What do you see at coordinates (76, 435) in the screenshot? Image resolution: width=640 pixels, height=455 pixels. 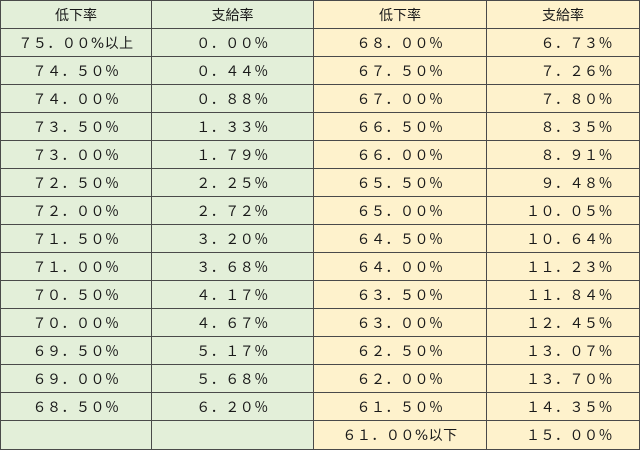 I see `cell-left-decline-rate` at bounding box center [76, 435].